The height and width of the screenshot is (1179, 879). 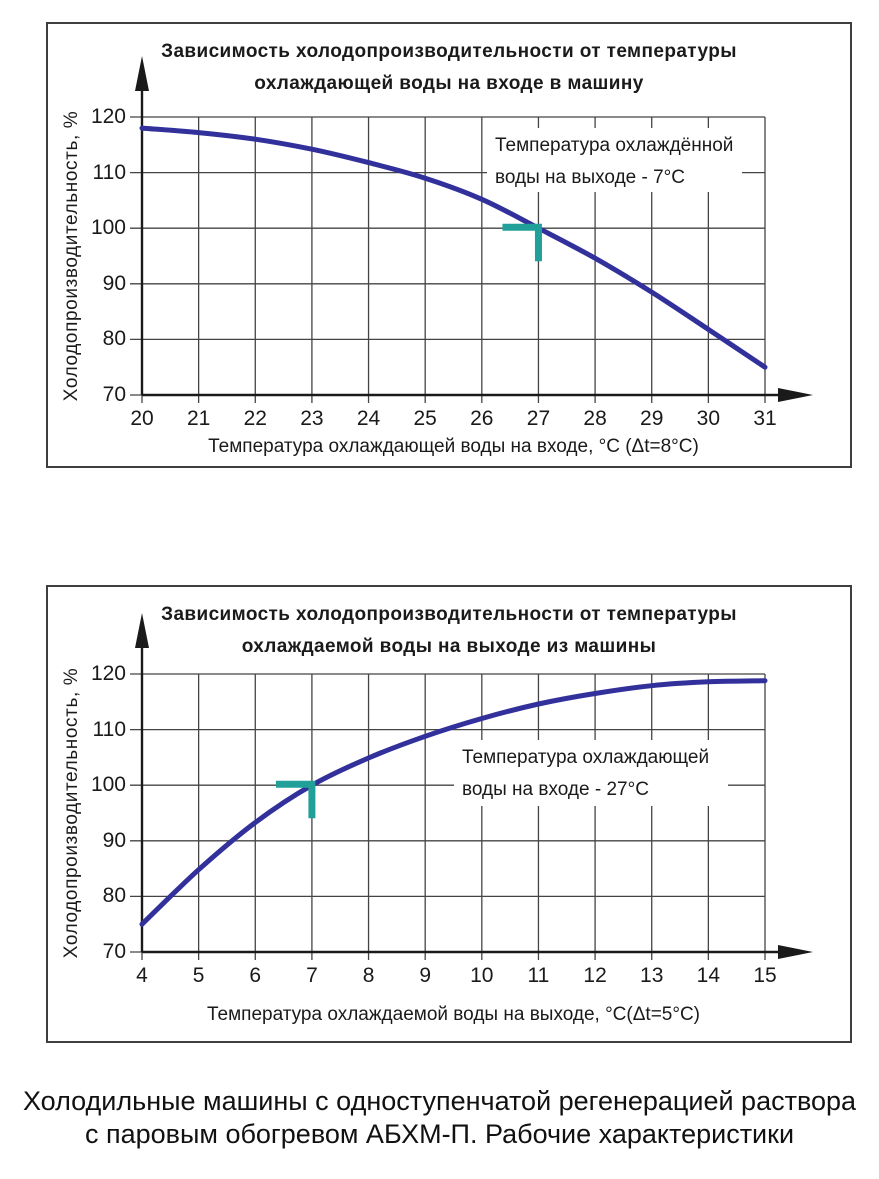 I want to click on x-tick-label: 15, so click(x=765, y=975).